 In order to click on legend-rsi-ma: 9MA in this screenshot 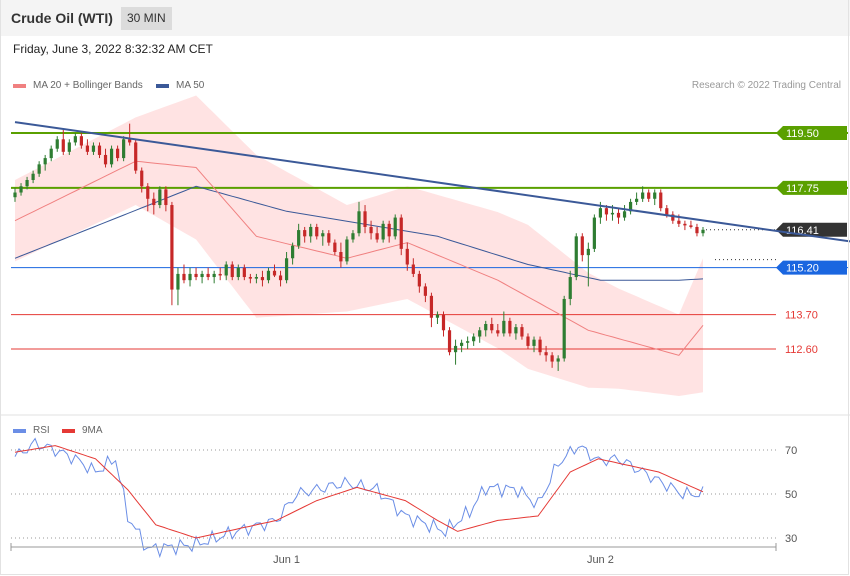, I will do `click(82, 430)`.